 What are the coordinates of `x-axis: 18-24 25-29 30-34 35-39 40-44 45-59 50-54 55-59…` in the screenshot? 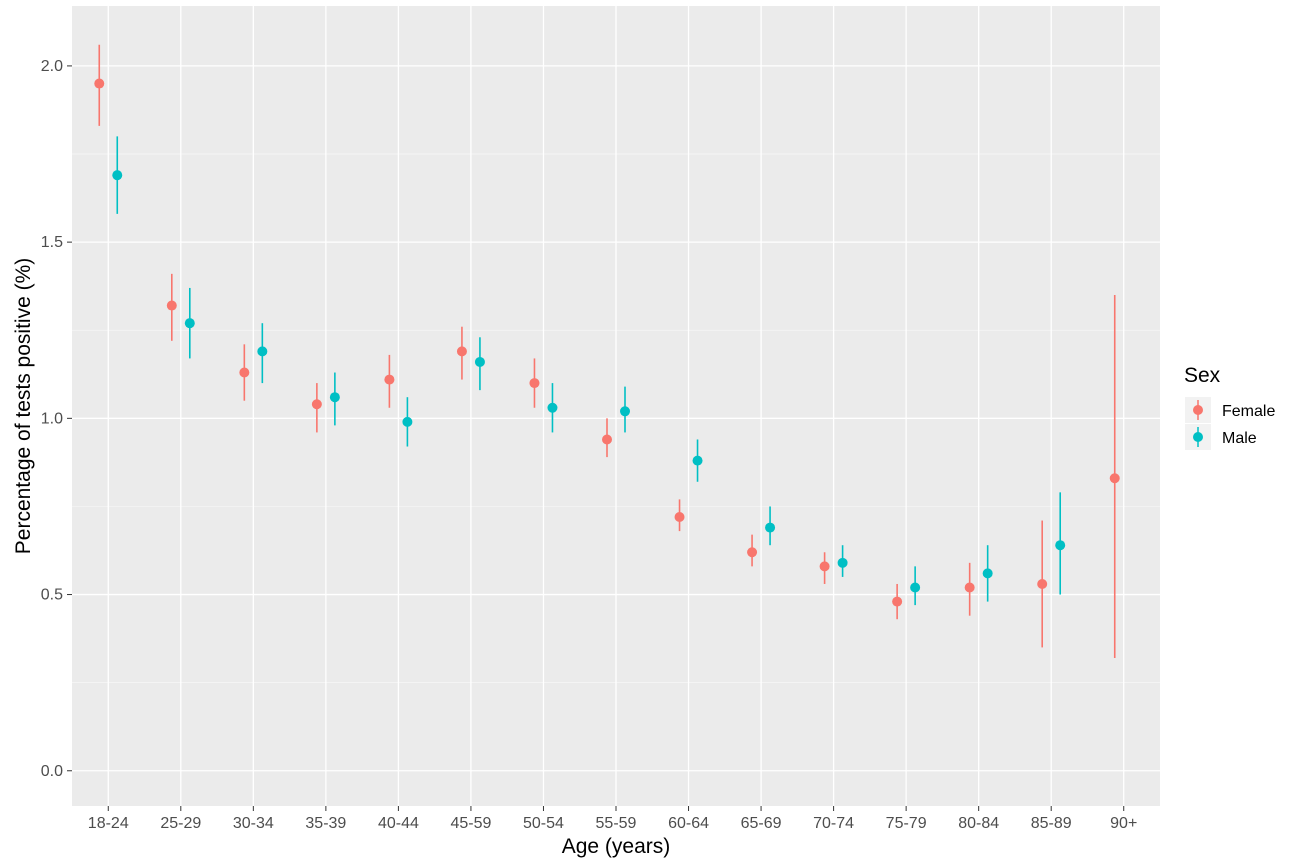 It's located at (612, 819).